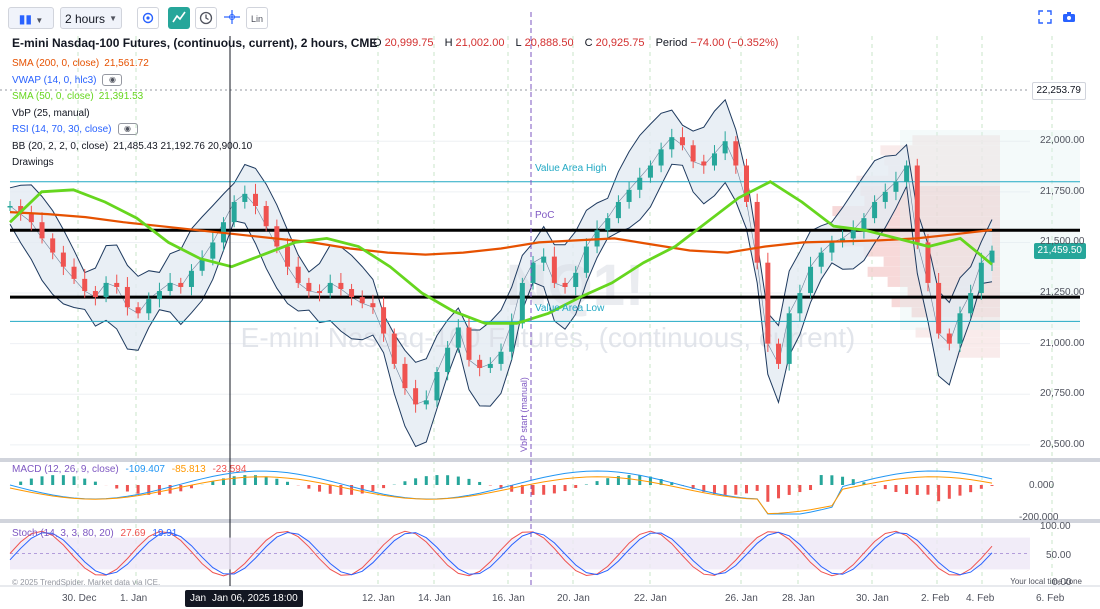 The width and height of the screenshot is (1100, 609). What do you see at coordinates (570, 308) in the screenshot?
I see `value-area-low-label: Value Area Low` at bounding box center [570, 308].